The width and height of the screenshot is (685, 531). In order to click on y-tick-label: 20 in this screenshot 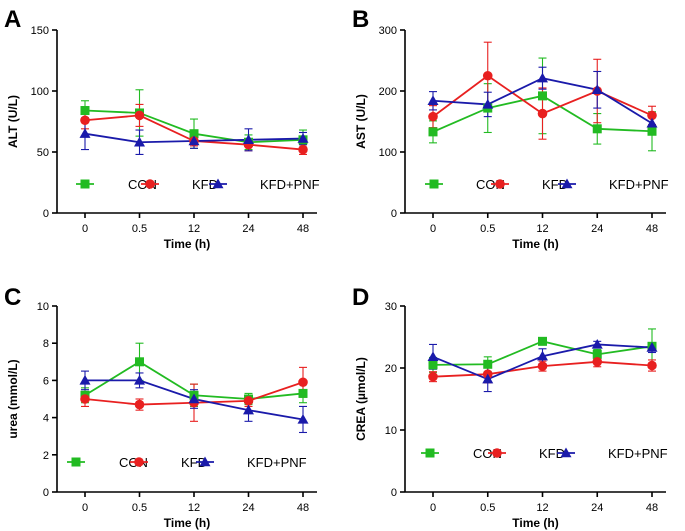, I will do `click(391, 369)`.